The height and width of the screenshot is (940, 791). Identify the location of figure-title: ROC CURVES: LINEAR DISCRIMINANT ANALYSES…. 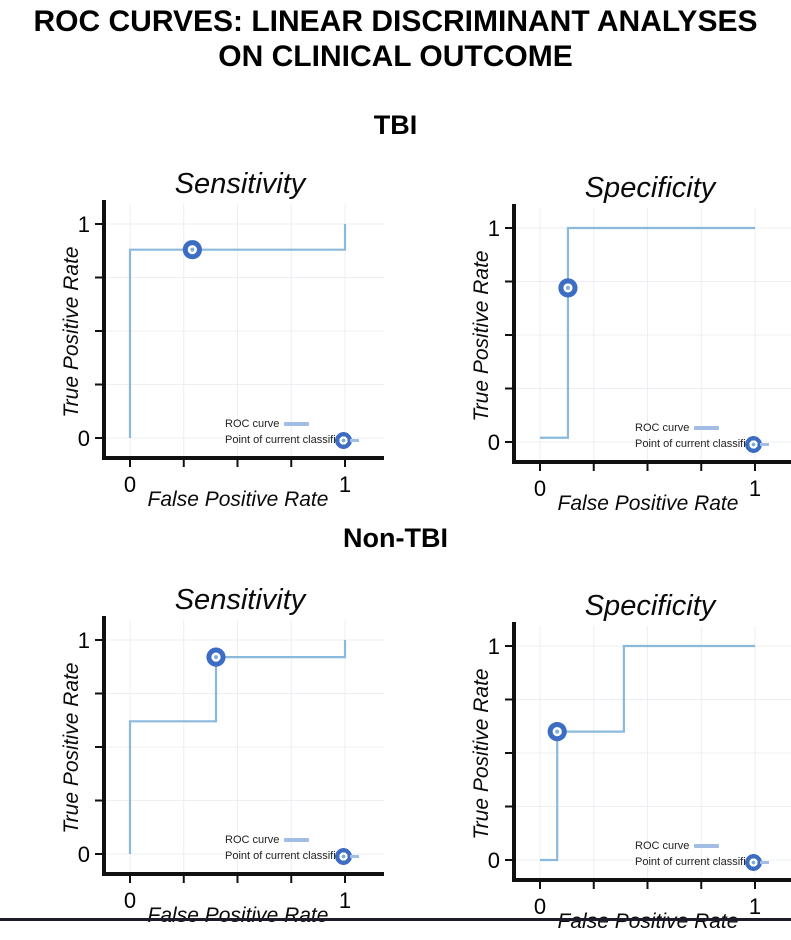
(395, 39).